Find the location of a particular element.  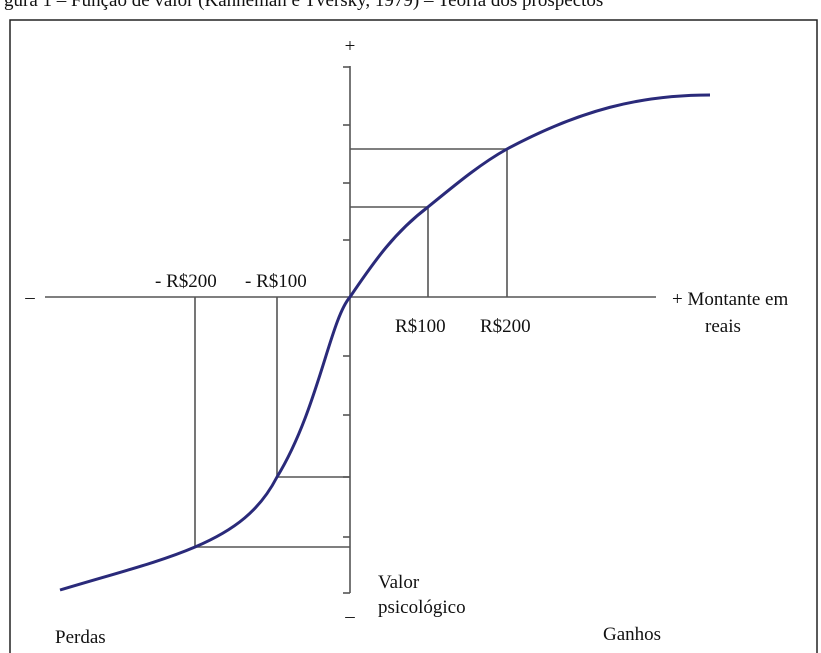

x-axis-label: + Montante em is located at coordinates (730, 299).